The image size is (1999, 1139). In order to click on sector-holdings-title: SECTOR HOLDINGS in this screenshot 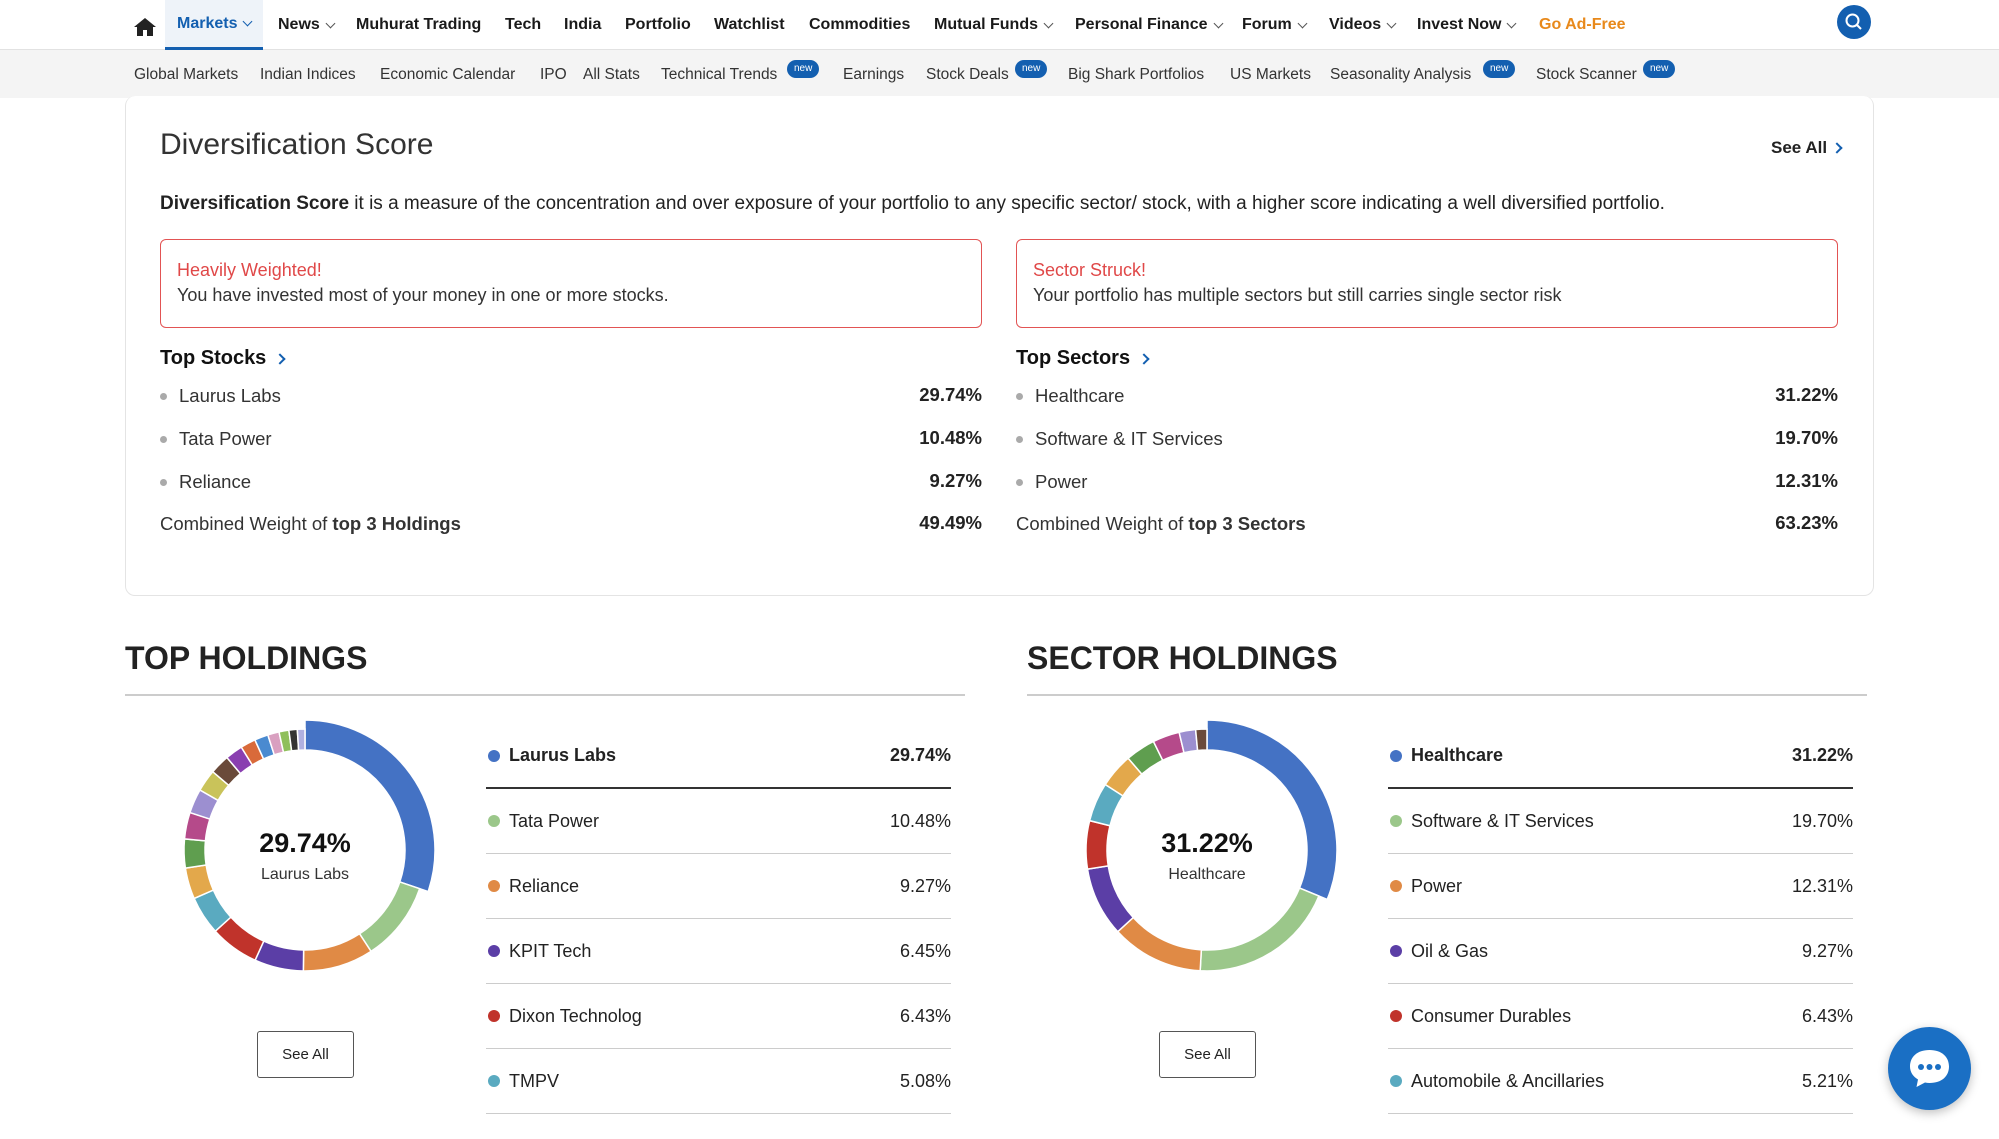, I will do `click(1182, 658)`.